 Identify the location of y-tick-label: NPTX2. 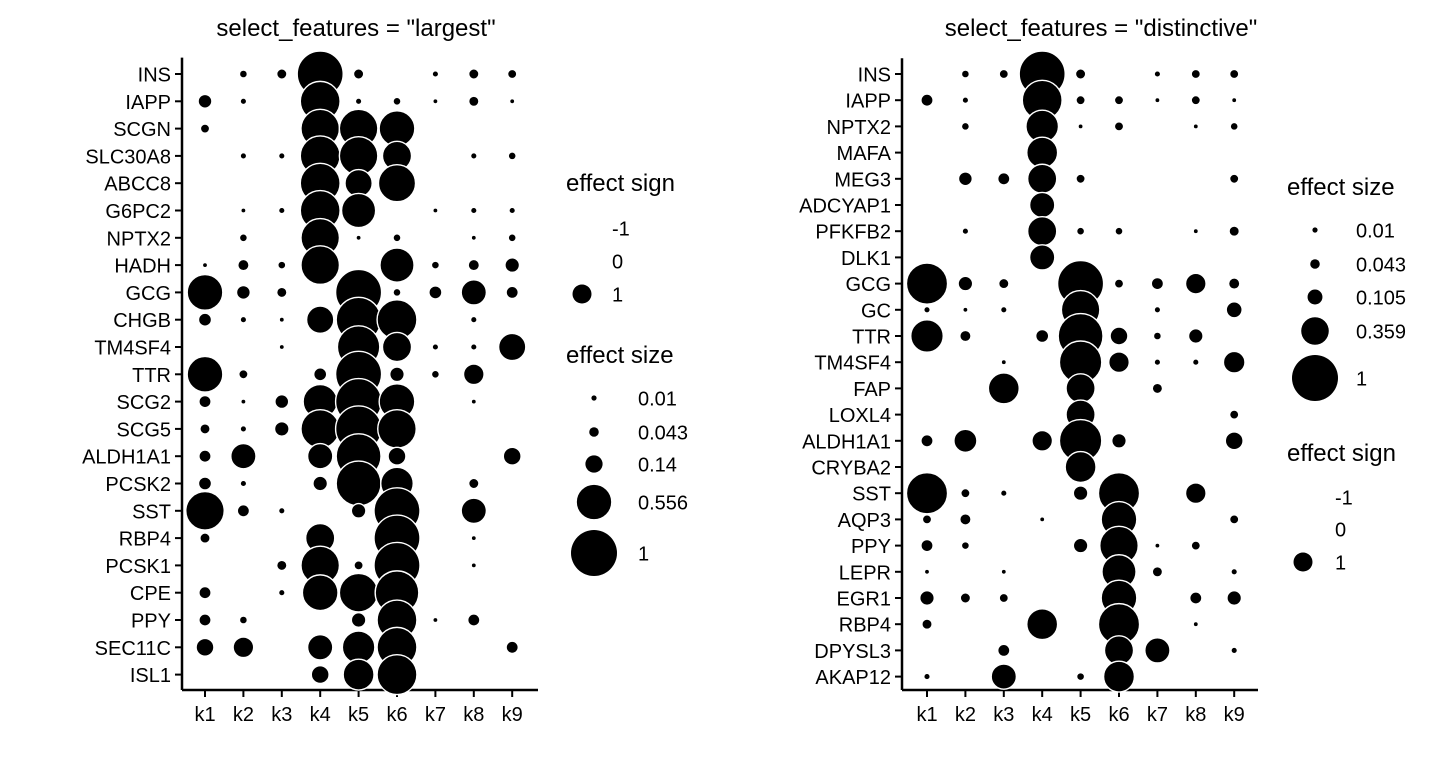
(139, 239).